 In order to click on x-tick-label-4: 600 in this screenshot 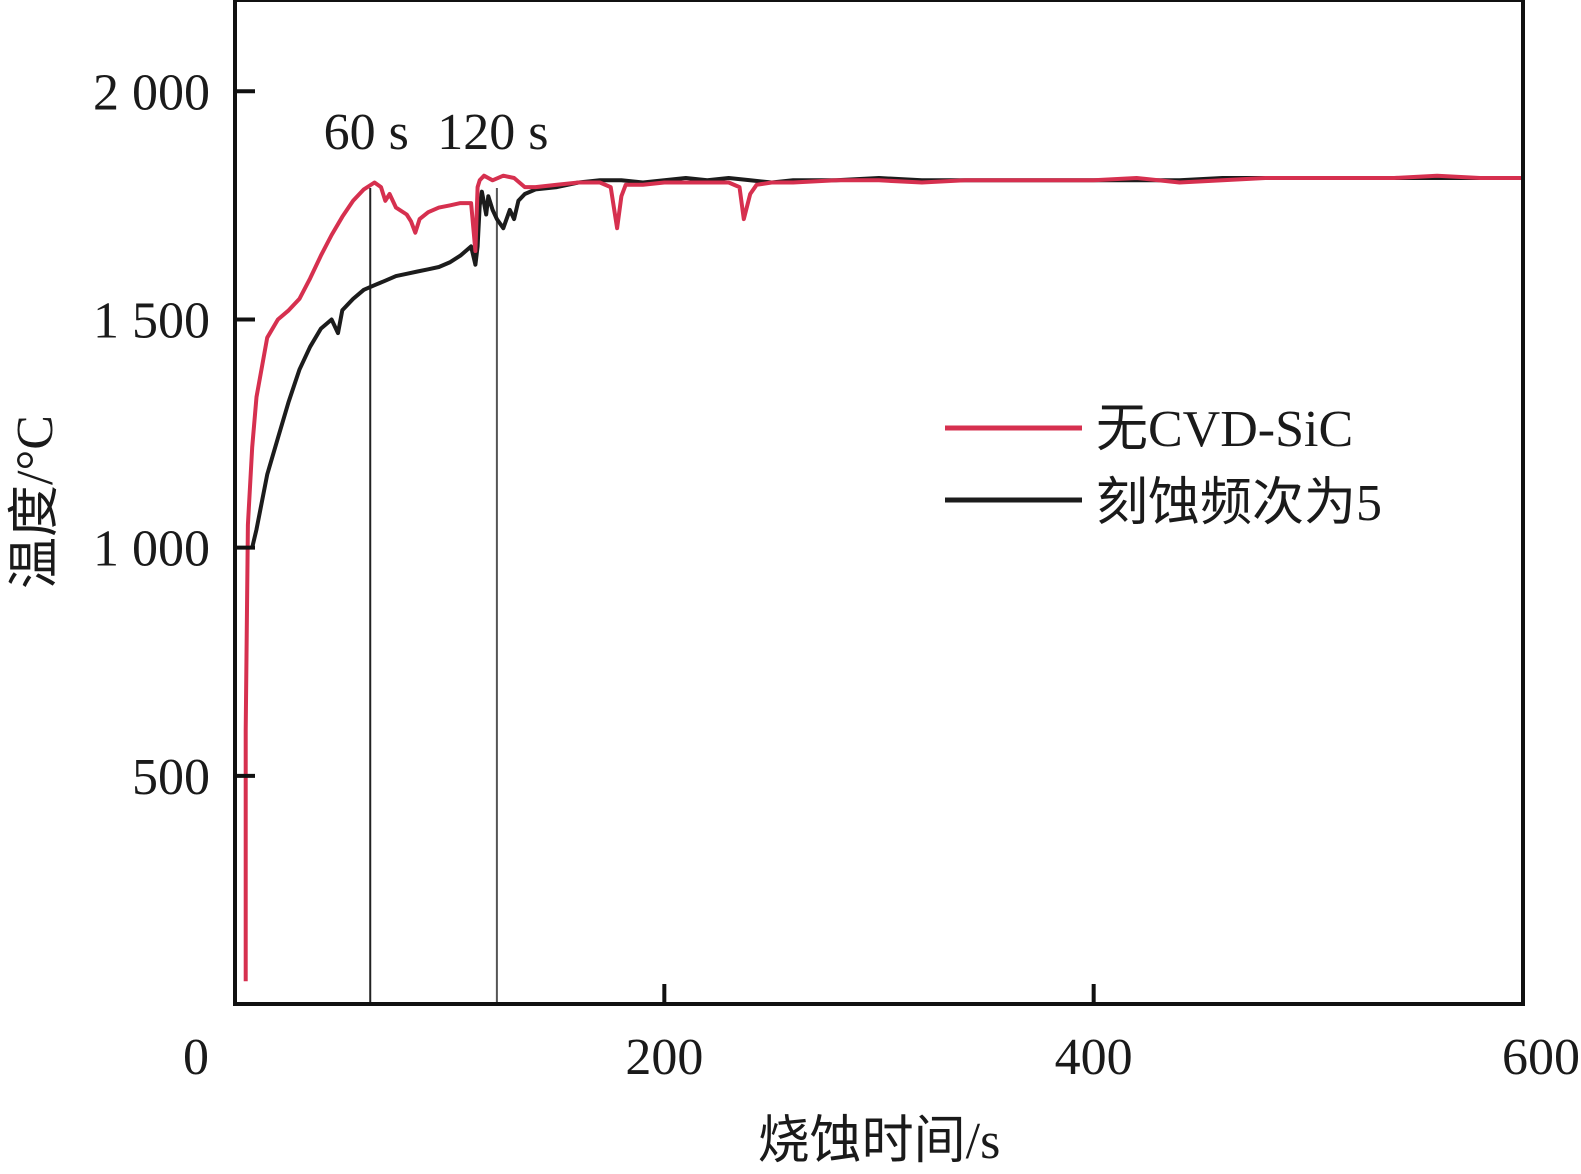, I will do `click(1541, 1057)`.